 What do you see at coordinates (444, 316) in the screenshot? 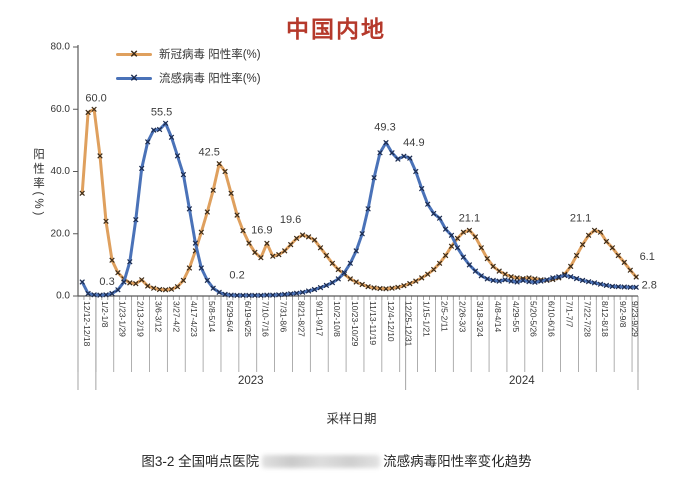
I see `x-tick-label: 2/5-2/11` at bounding box center [444, 316].